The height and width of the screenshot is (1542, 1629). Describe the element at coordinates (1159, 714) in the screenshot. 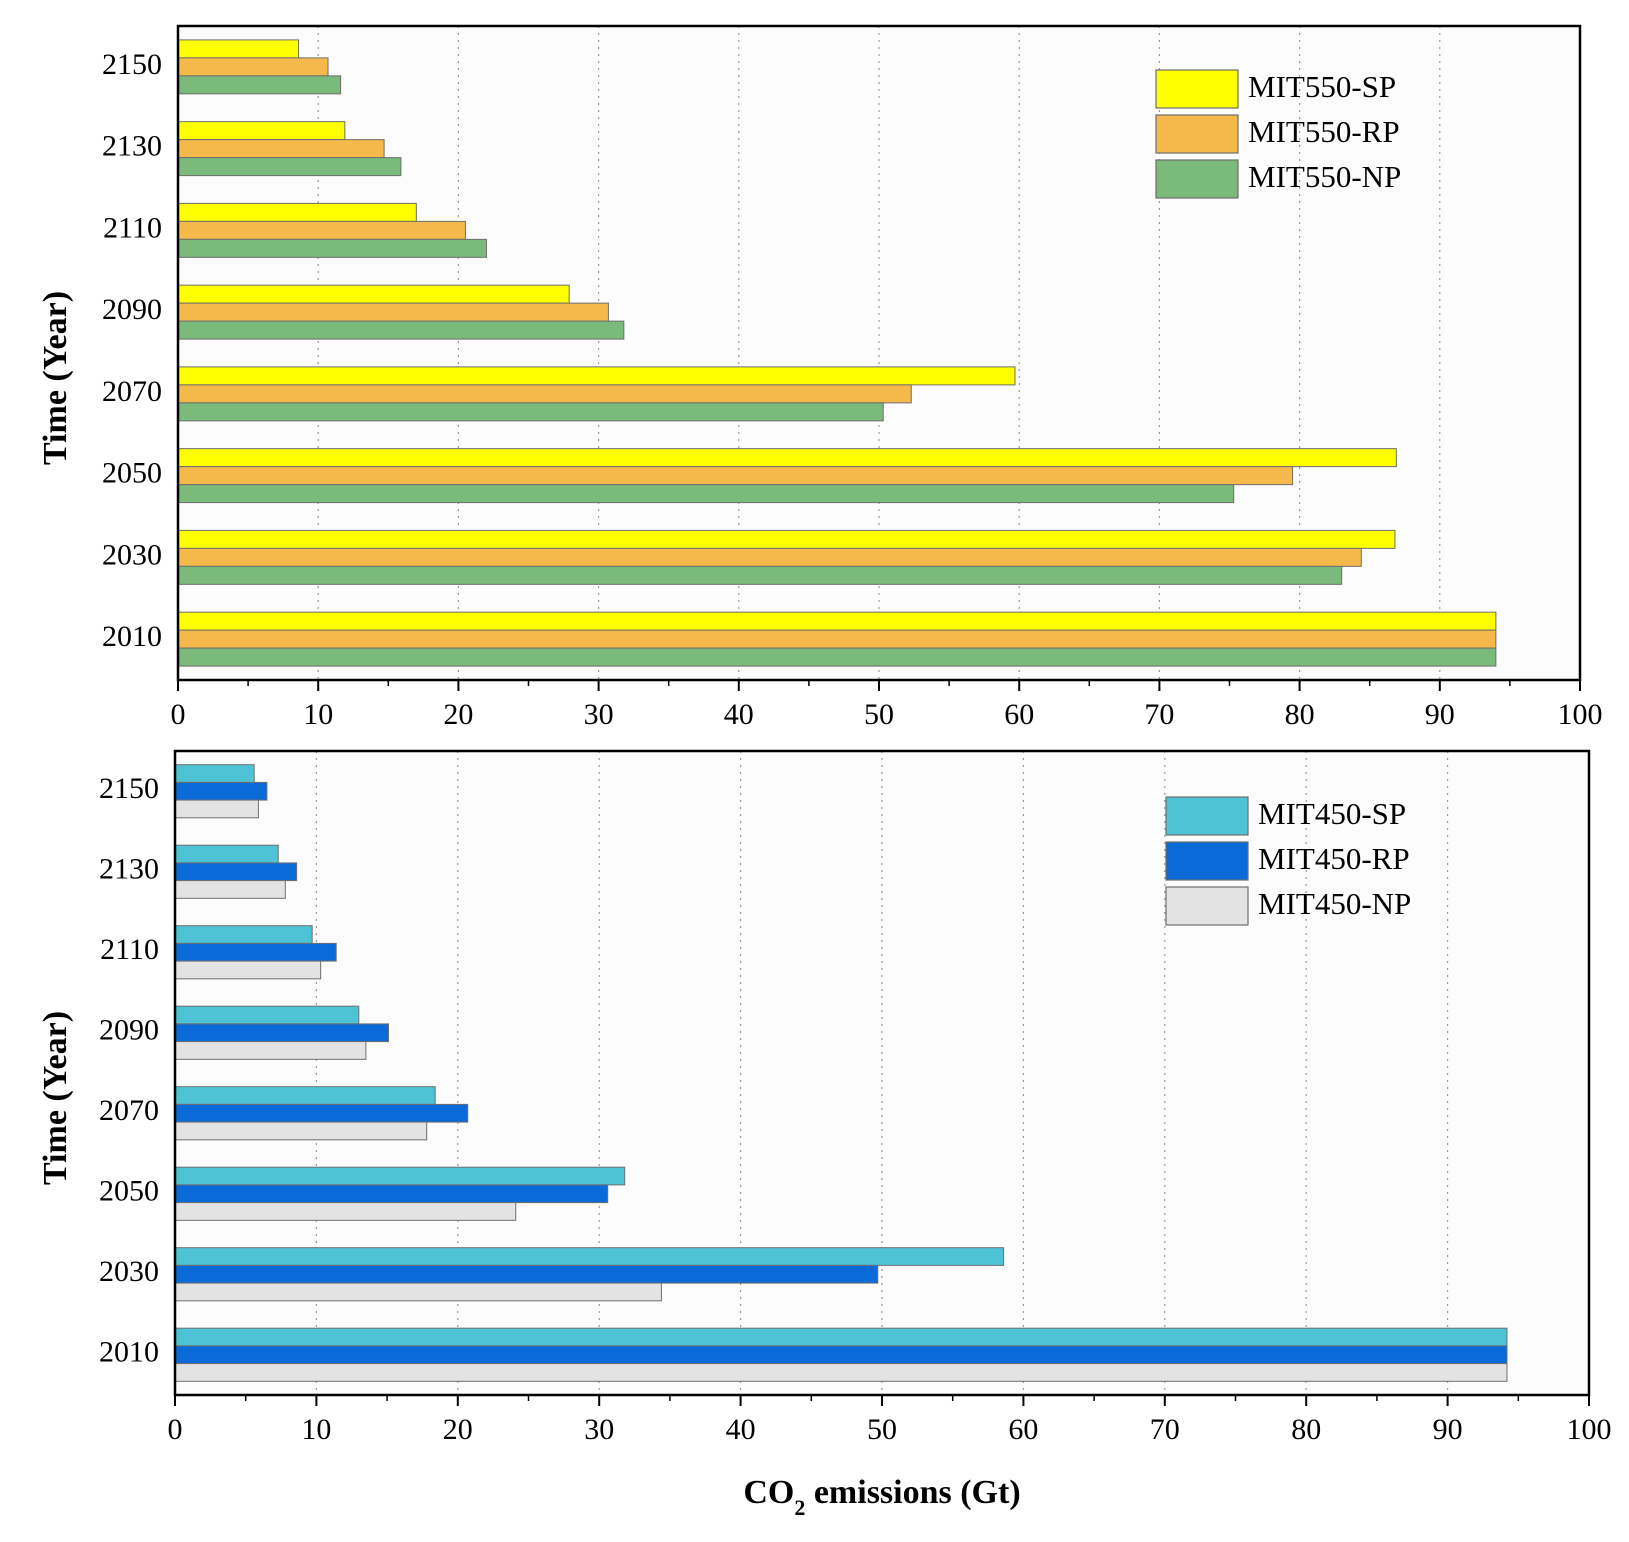

I see `top-x-tick-label: 70` at that location.